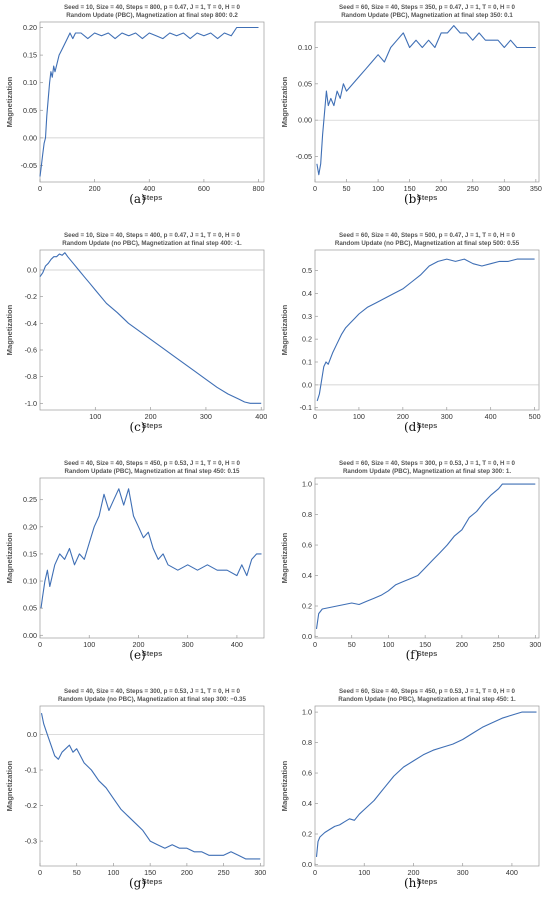 Image resolution: width=550 pixels, height=914 pixels. What do you see at coordinates (30, 110) in the screenshot?
I see `y-tick-label: 0.05` at bounding box center [30, 110].